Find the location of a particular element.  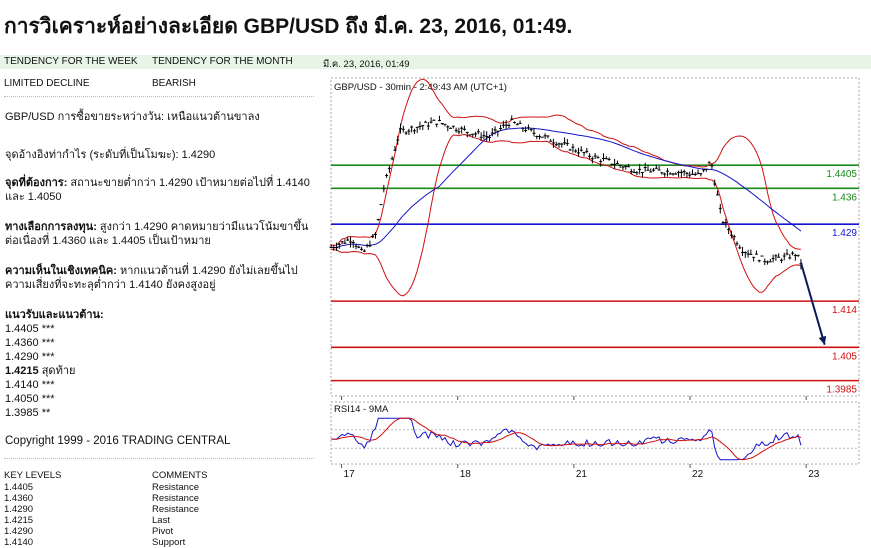

level-value: 1.4405 is located at coordinates (22, 329).